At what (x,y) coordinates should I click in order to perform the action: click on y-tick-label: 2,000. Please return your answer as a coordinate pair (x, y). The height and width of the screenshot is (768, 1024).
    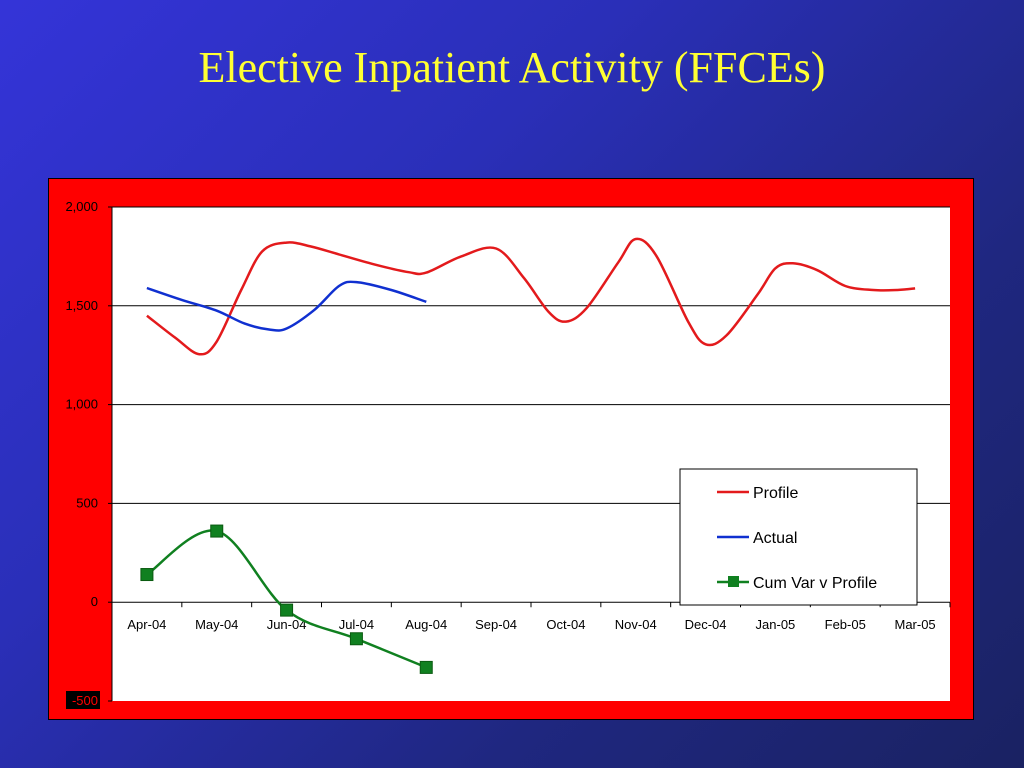
    Looking at the image, I should click on (81, 206).